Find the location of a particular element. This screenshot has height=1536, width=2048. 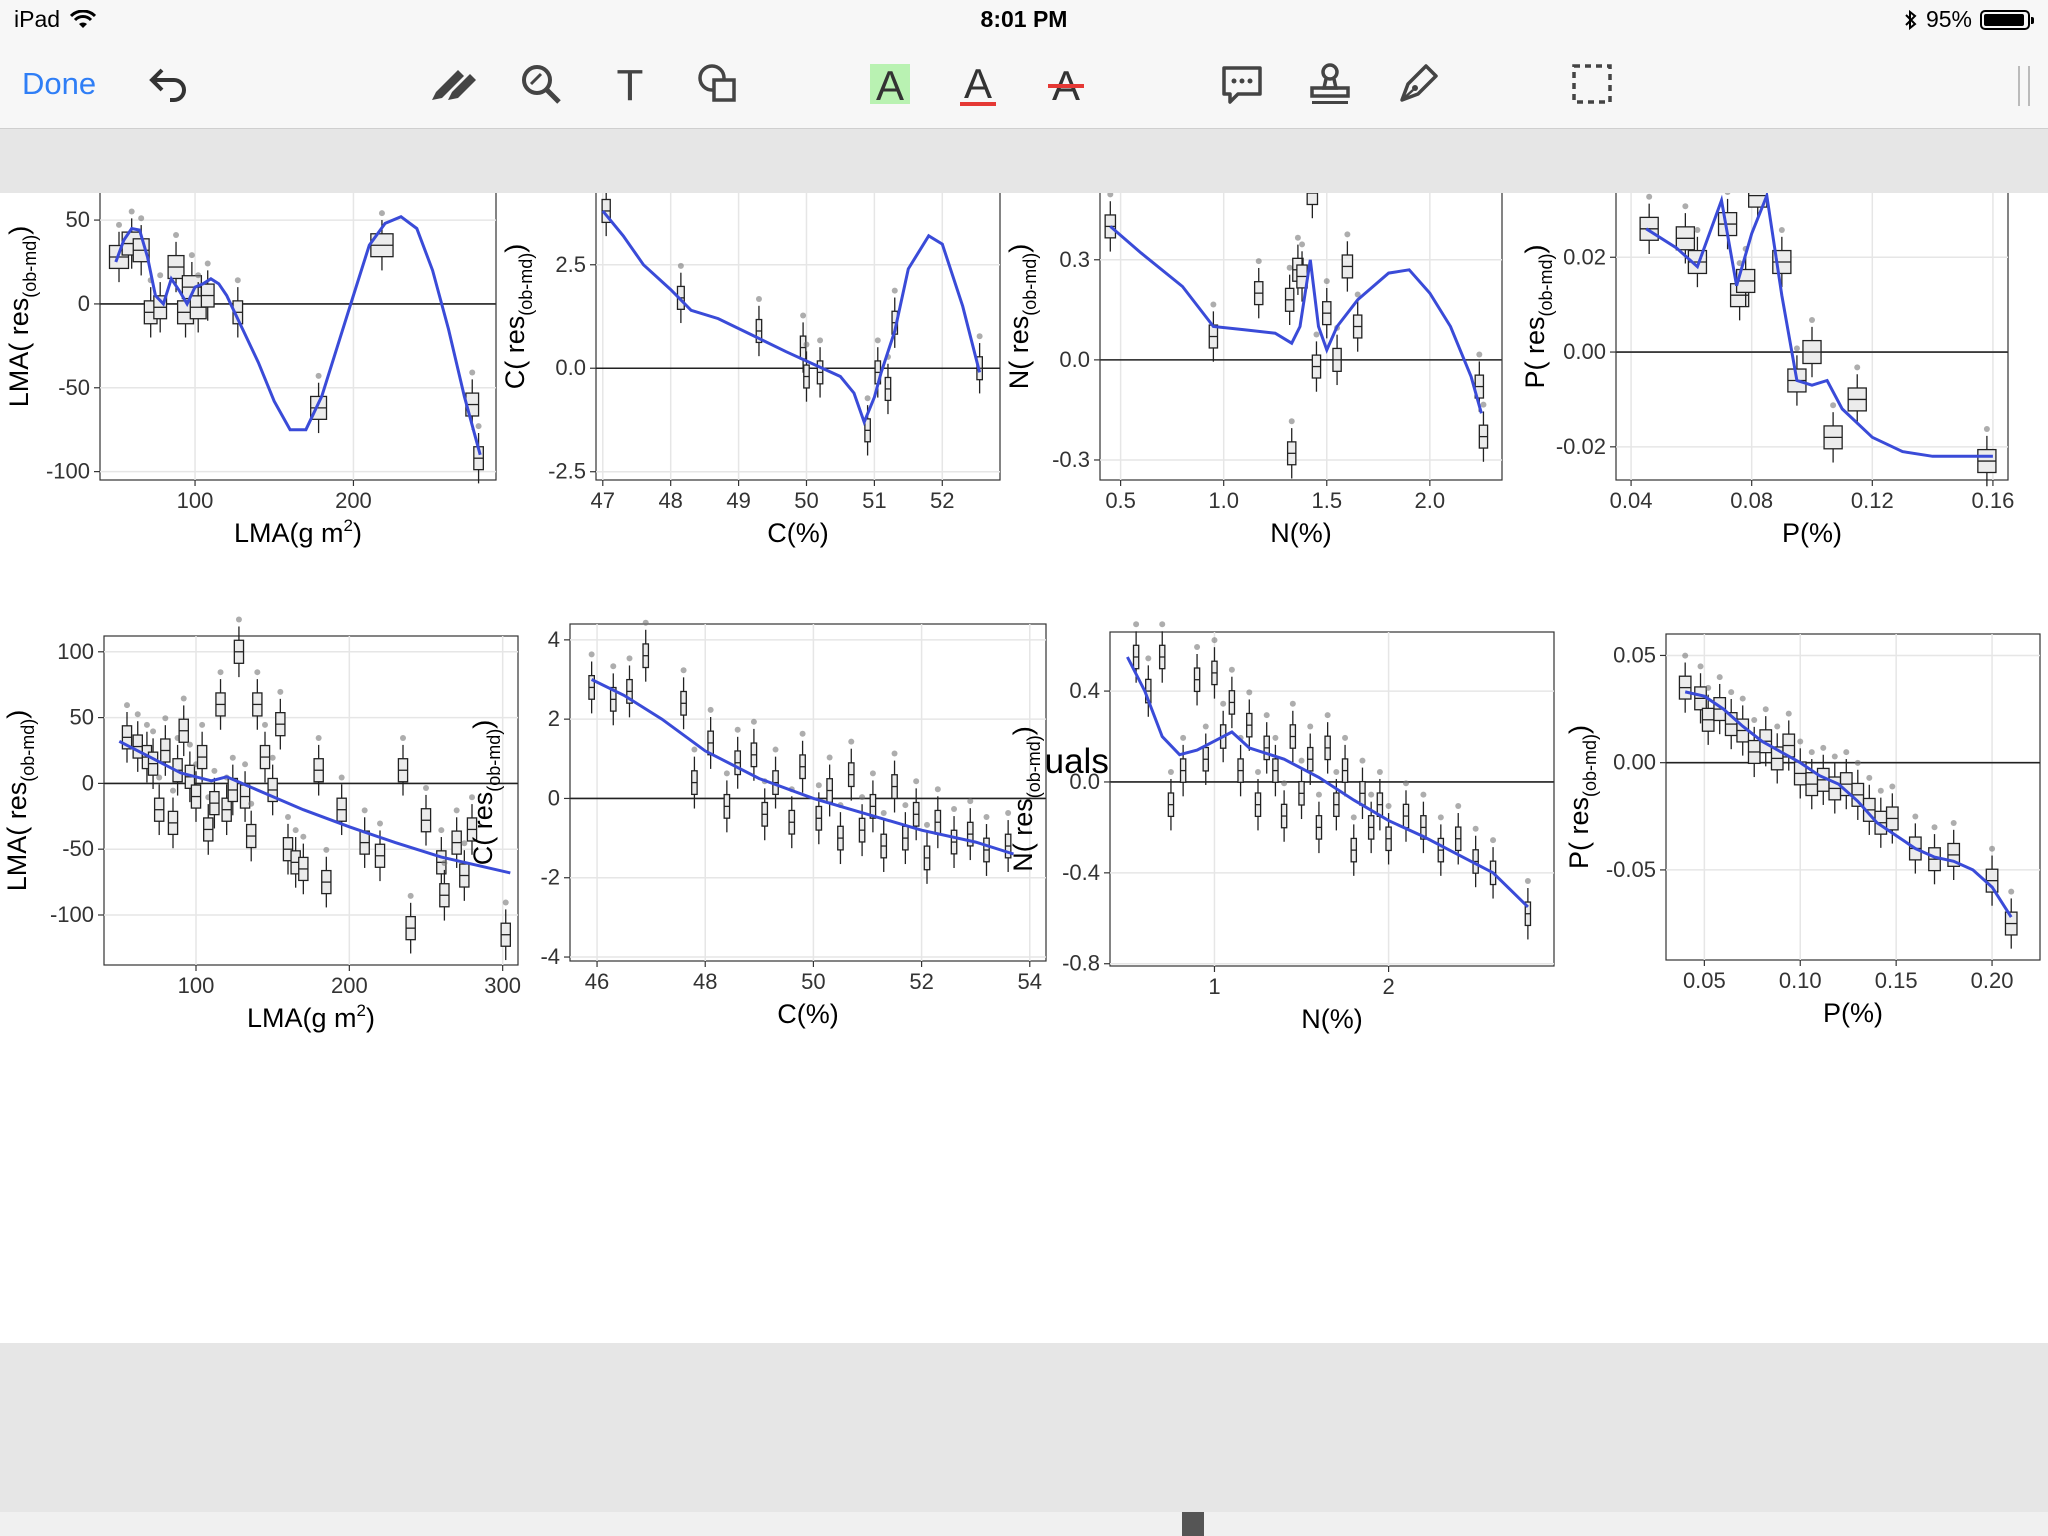

y-tick-label: -0.3 is located at coordinates (1071, 459).